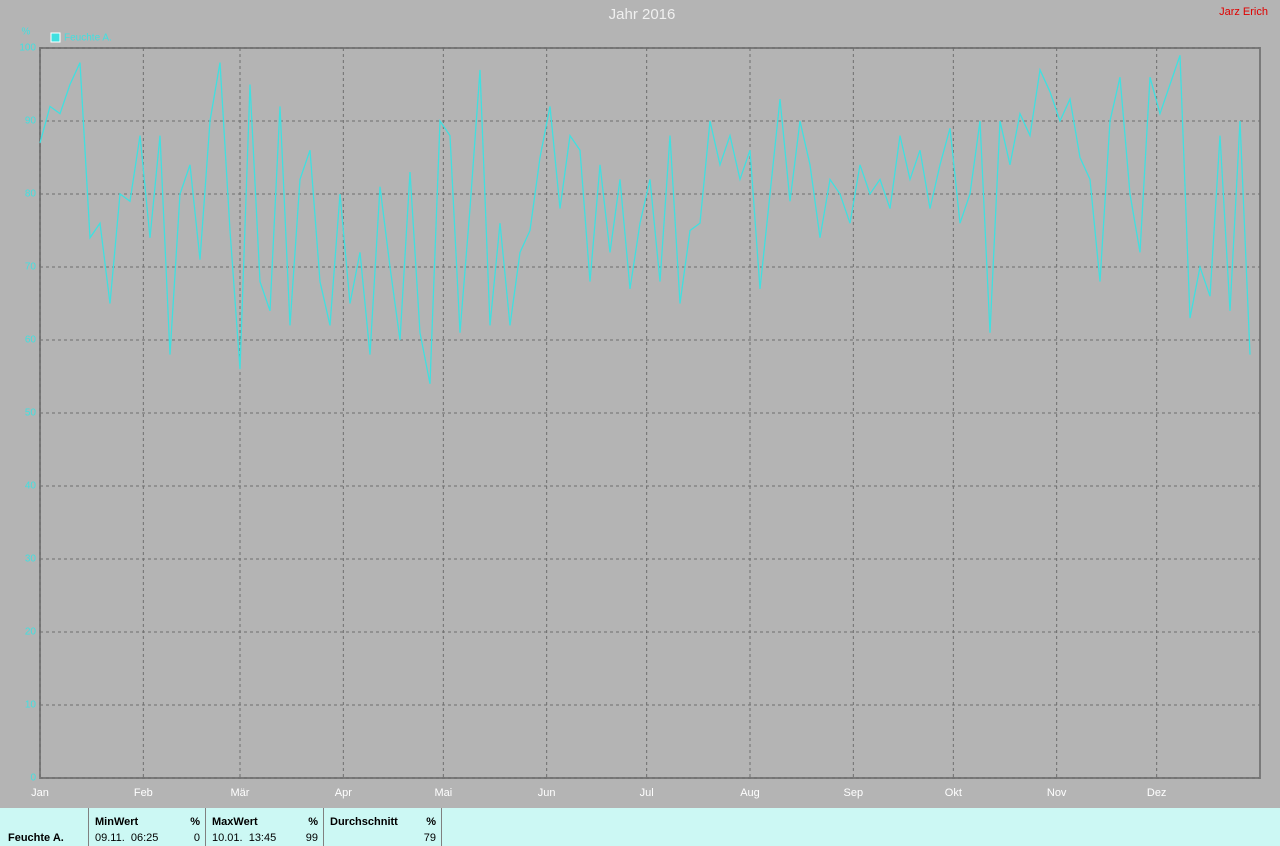 This screenshot has width=1280, height=846. Describe the element at coordinates (953, 793) in the screenshot. I see `x-tick-label: Okt` at that location.